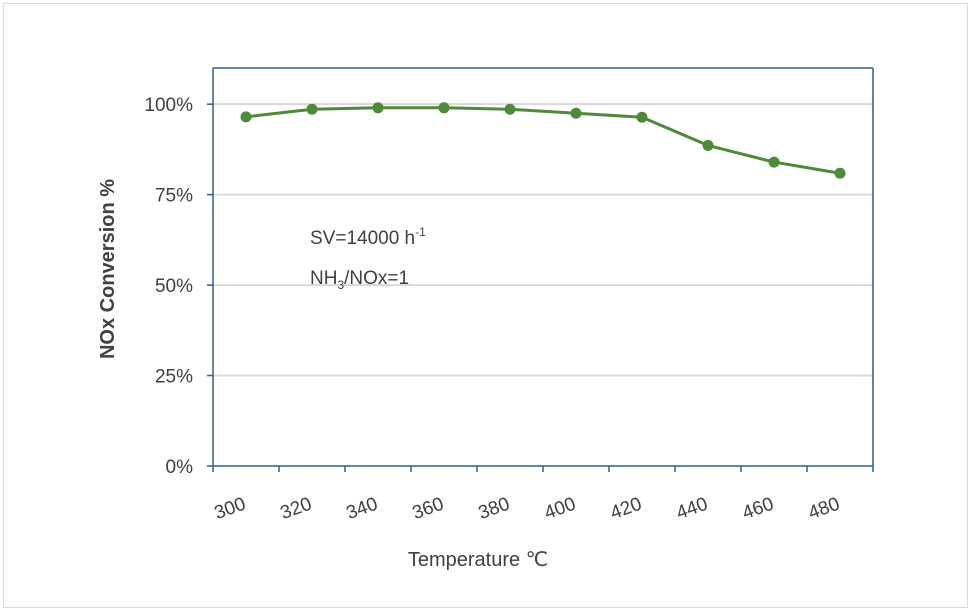  I want to click on annotation-ratio-text: /NOx=1, so click(376, 278).